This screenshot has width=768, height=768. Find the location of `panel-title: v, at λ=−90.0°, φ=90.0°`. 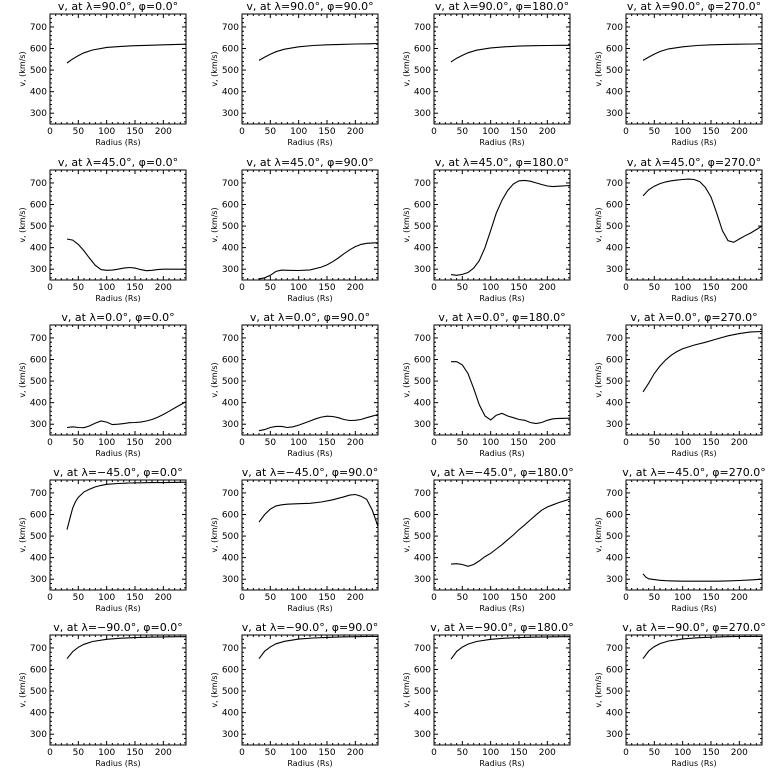

panel-title: v, at λ=−90.0°, φ=90.0° is located at coordinates (310, 627).